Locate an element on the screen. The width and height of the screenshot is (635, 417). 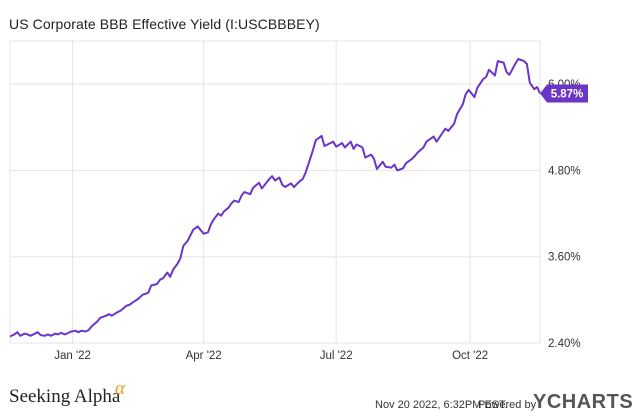
y-tick-label: 3.60% is located at coordinates (564, 258).